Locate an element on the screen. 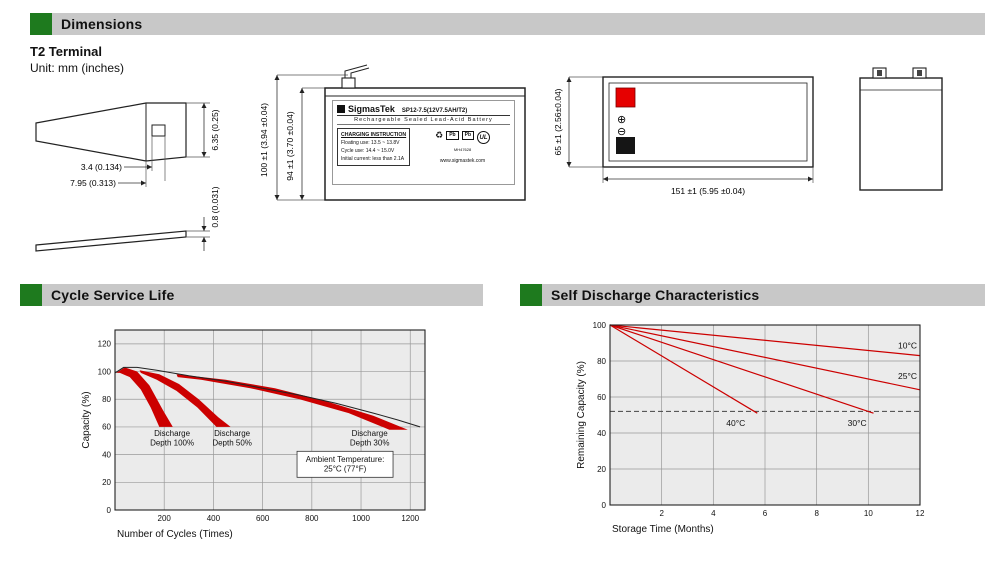 This screenshot has height=565, width=1000. self-discharge-section-header: Self Discharge Characteristics is located at coordinates (752, 295).